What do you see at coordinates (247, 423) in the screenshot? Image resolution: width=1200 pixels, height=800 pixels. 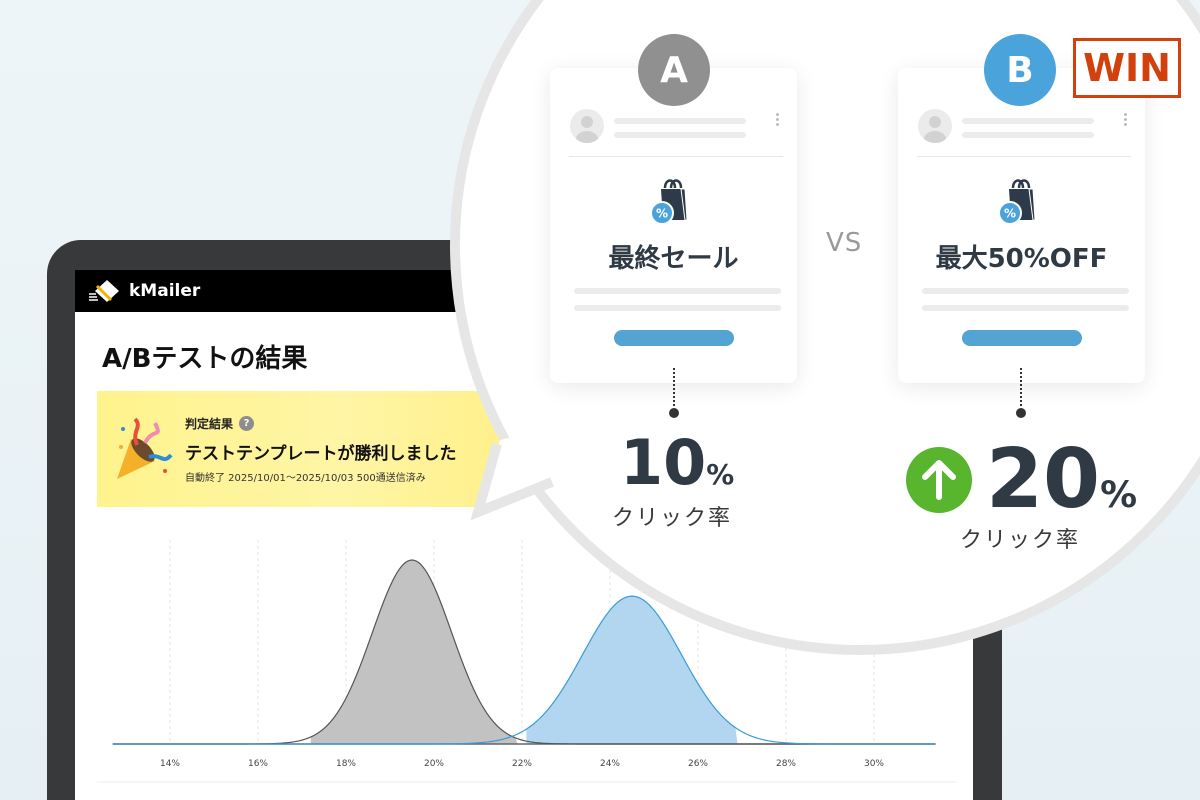 I see `help-icon: ?` at bounding box center [247, 423].